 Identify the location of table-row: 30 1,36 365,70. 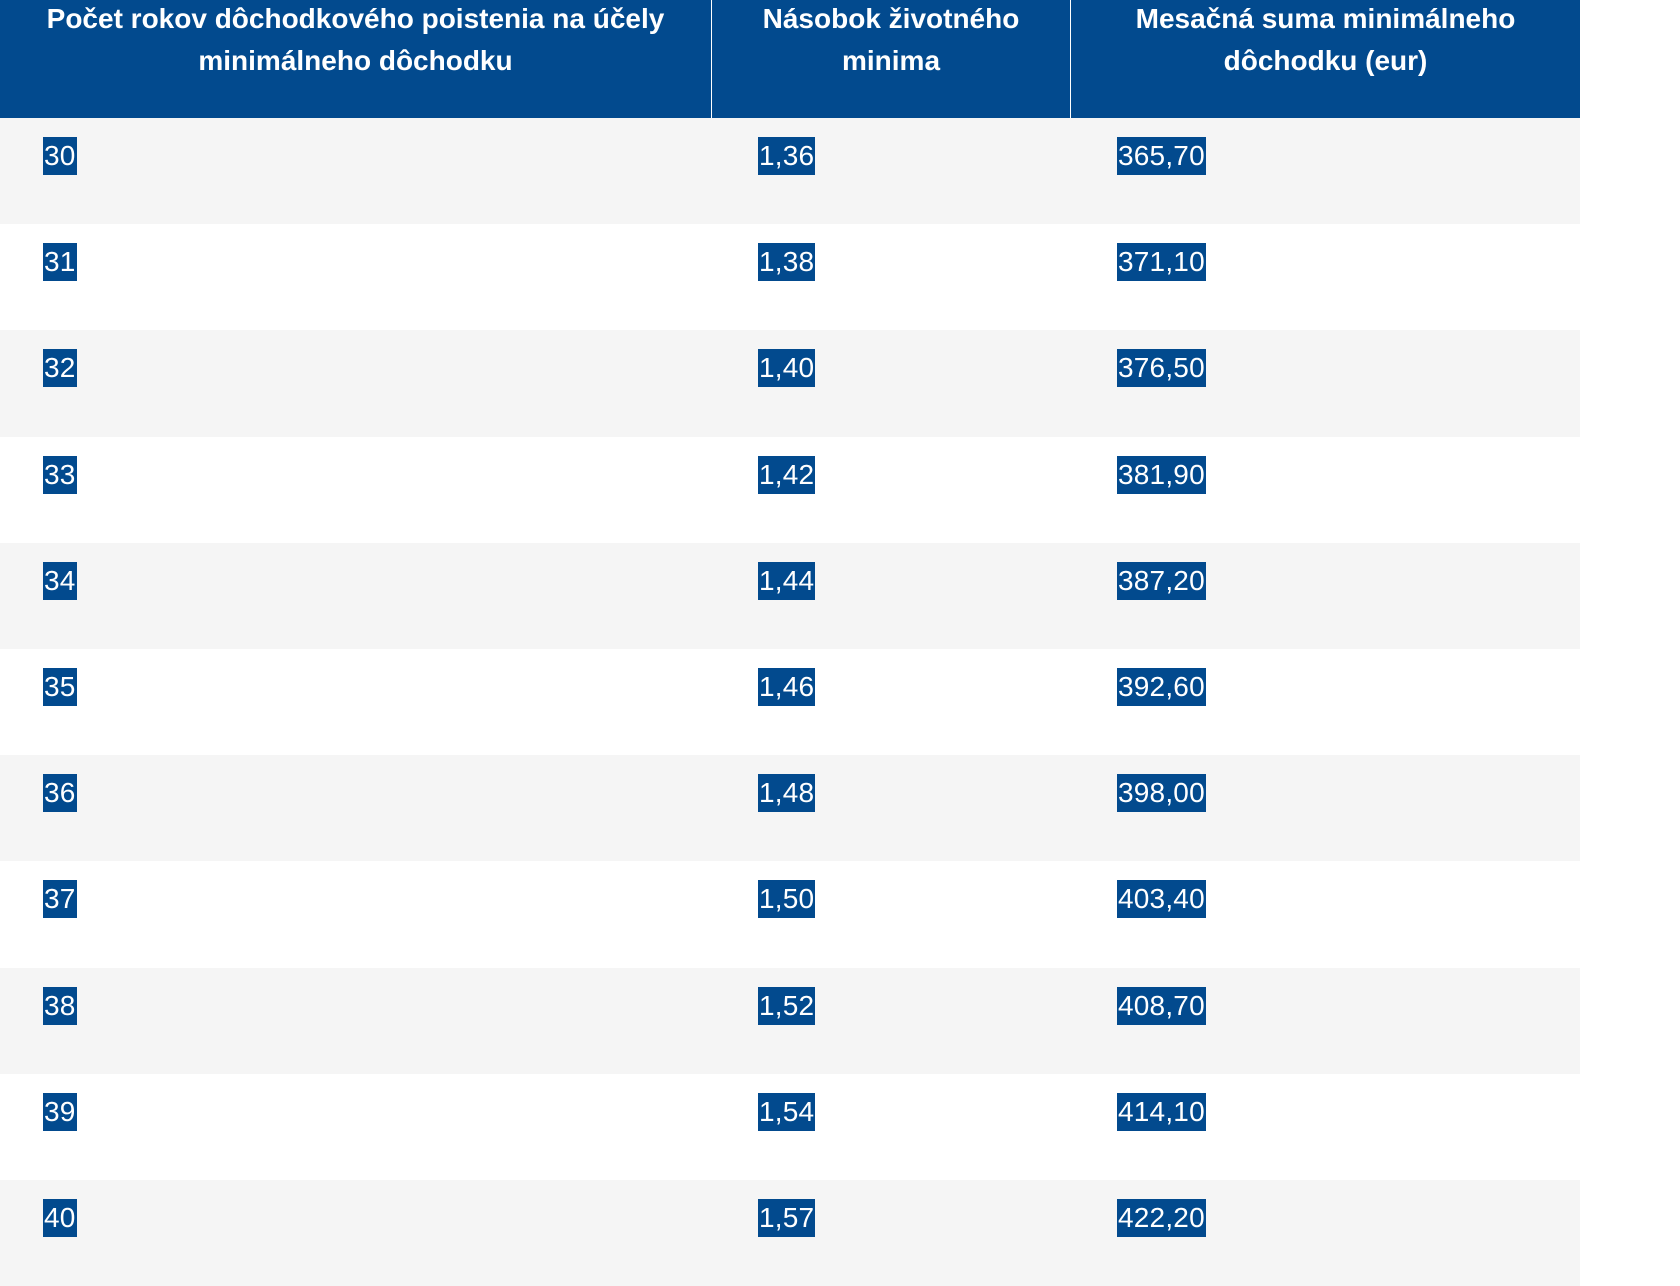
(790, 171).